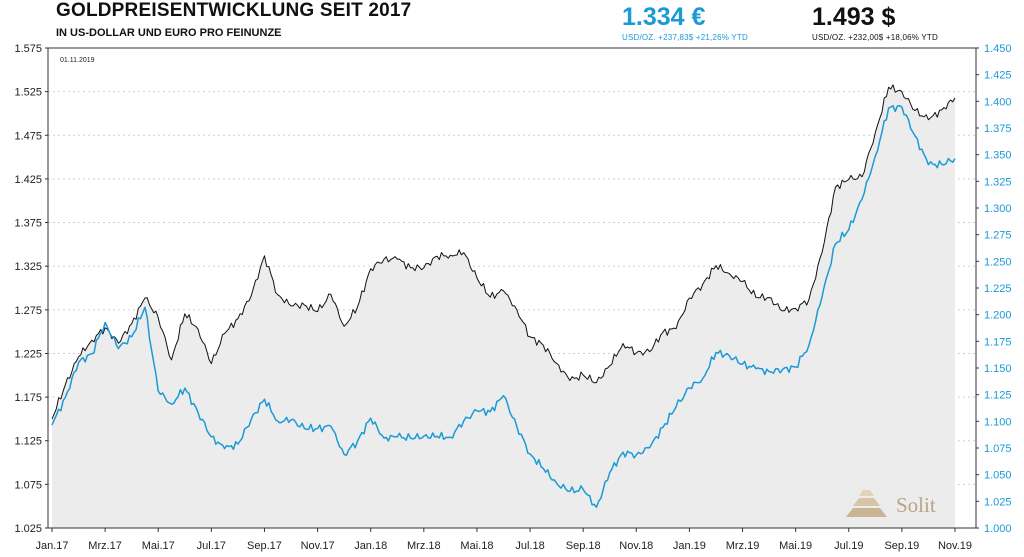 The height and width of the screenshot is (557, 1024). I want to click on solit-logo: Solit, so click(891, 503).